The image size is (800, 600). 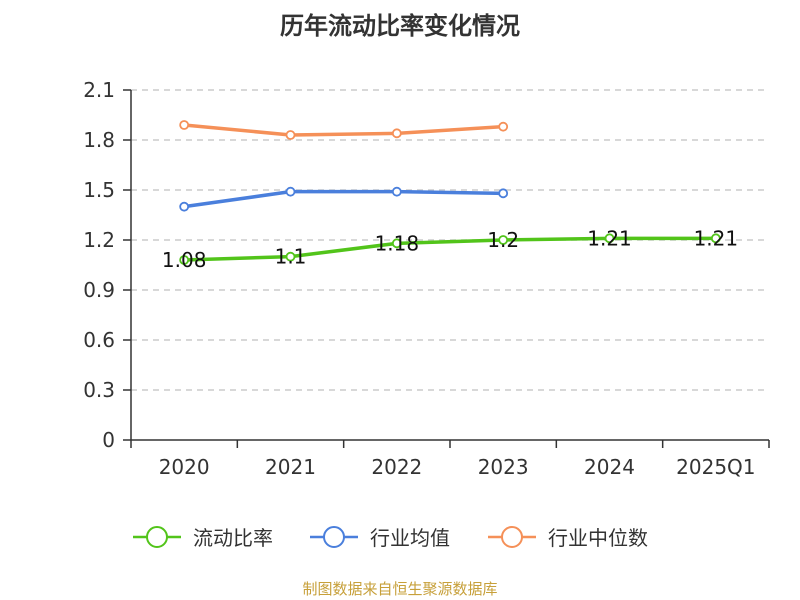 I want to click on source-note: 制图数据来自恒生聚源数据库, so click(x=399, y=589).